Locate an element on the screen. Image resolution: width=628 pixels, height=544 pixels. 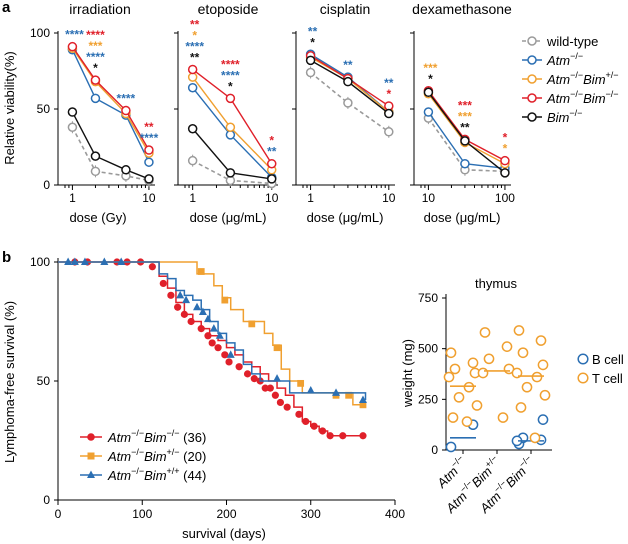
chart-4-xlabel: dose (μg/mL) is located at coordinates (462, 217).